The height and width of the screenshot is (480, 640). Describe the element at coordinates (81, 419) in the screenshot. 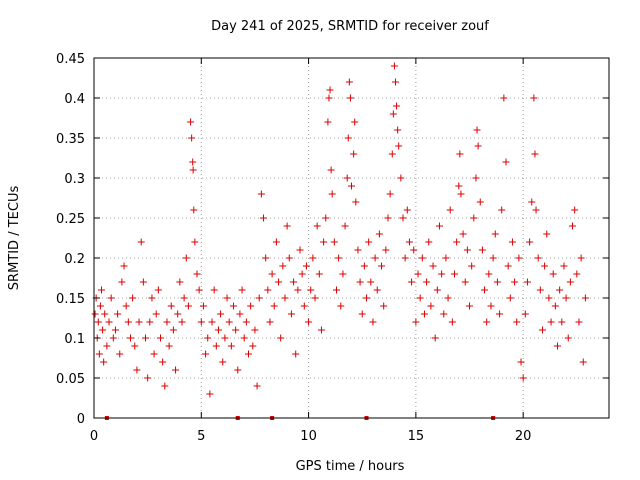

I see `y-tick-label: 0` at that location.